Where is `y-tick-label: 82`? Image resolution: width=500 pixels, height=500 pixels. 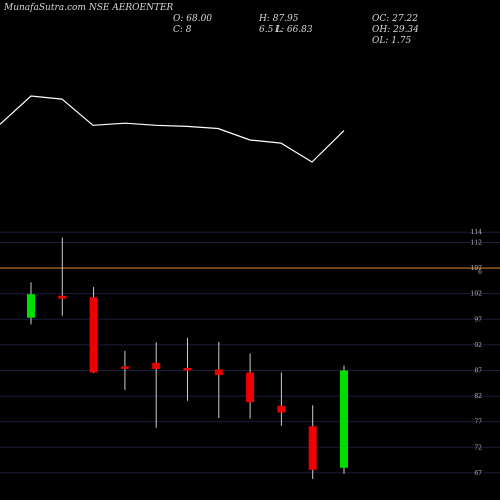
y-tick-label: 82 is located at coordinates (478, 396).